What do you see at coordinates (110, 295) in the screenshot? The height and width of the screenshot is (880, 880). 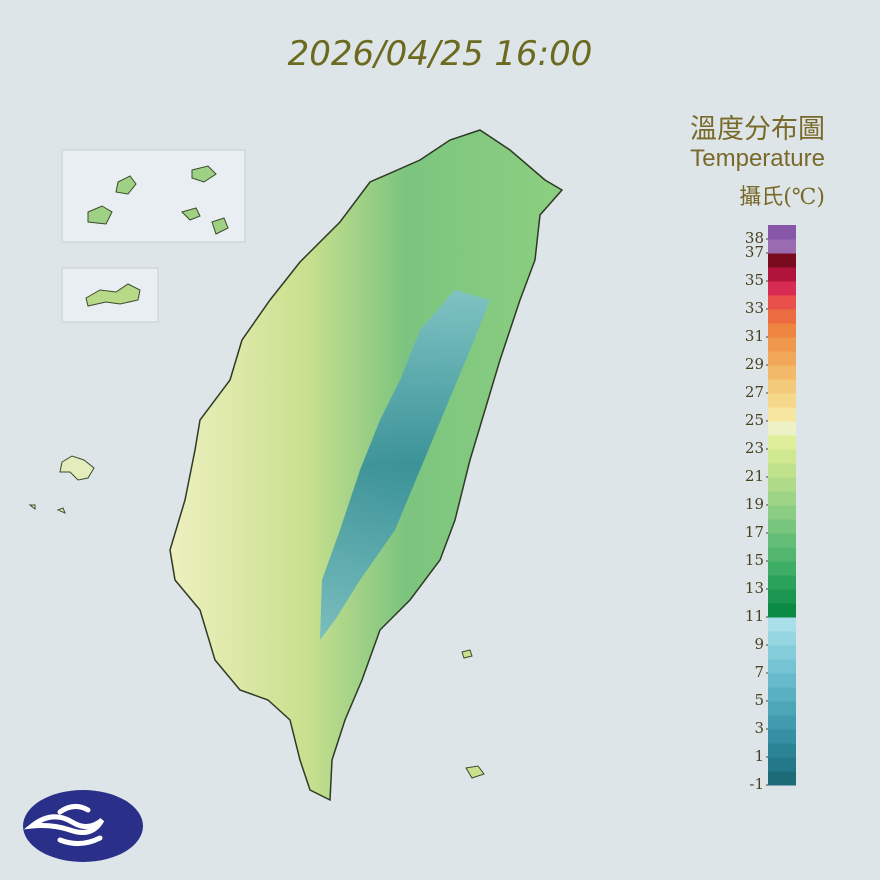 I see `inset-kinmen` at bounding box center [110, 295].